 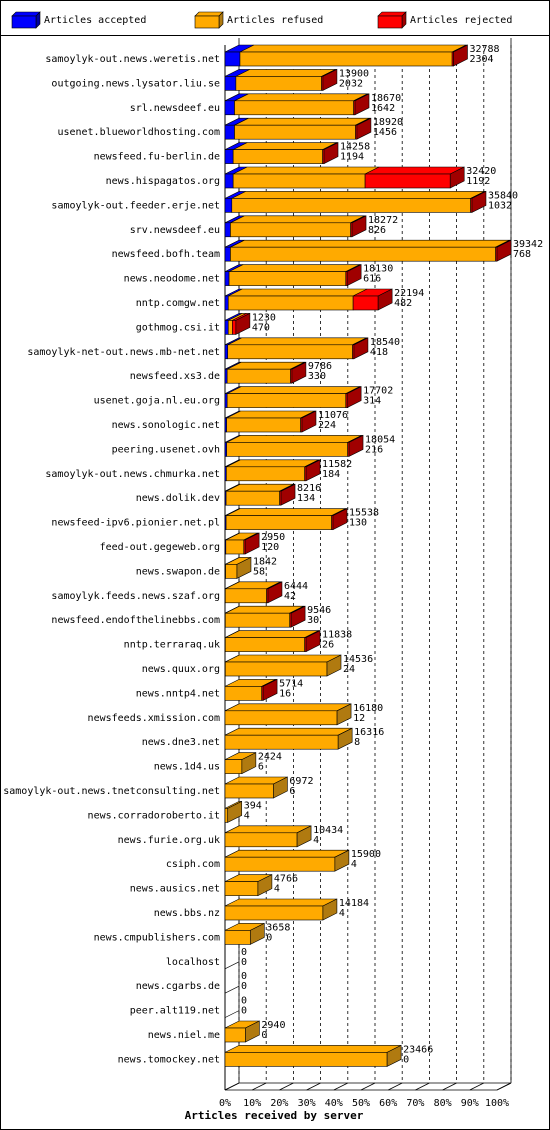 I want to click on y-tick-label: news.hispagatos.org, so click(x=163, y=181).